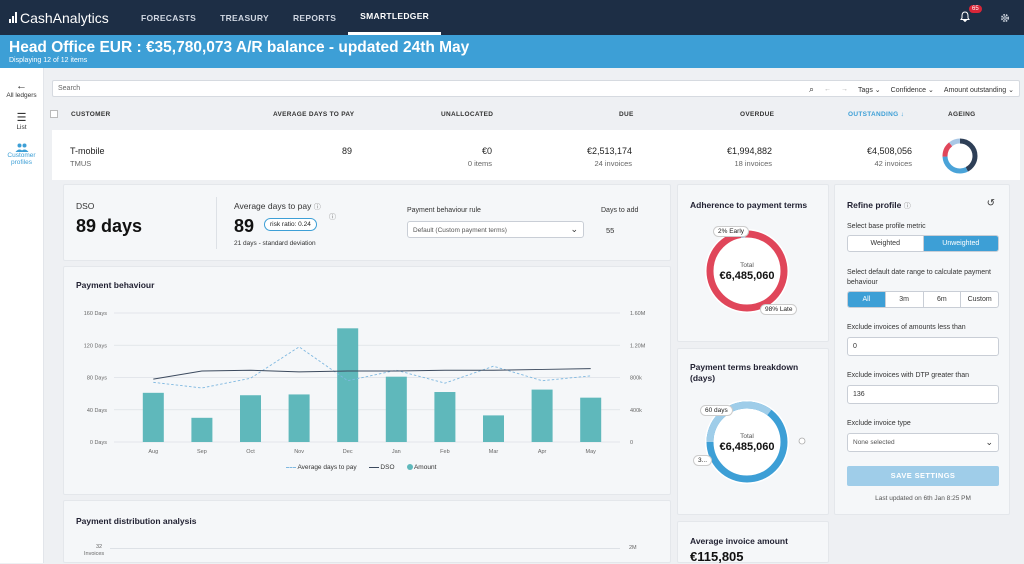 This screenshot has height=564, width=1024. What do you see at coordinates (467, 114) in the screenshot?
I see `col-unallocated: UNALLOCATED` at bounding box center [467, 114].